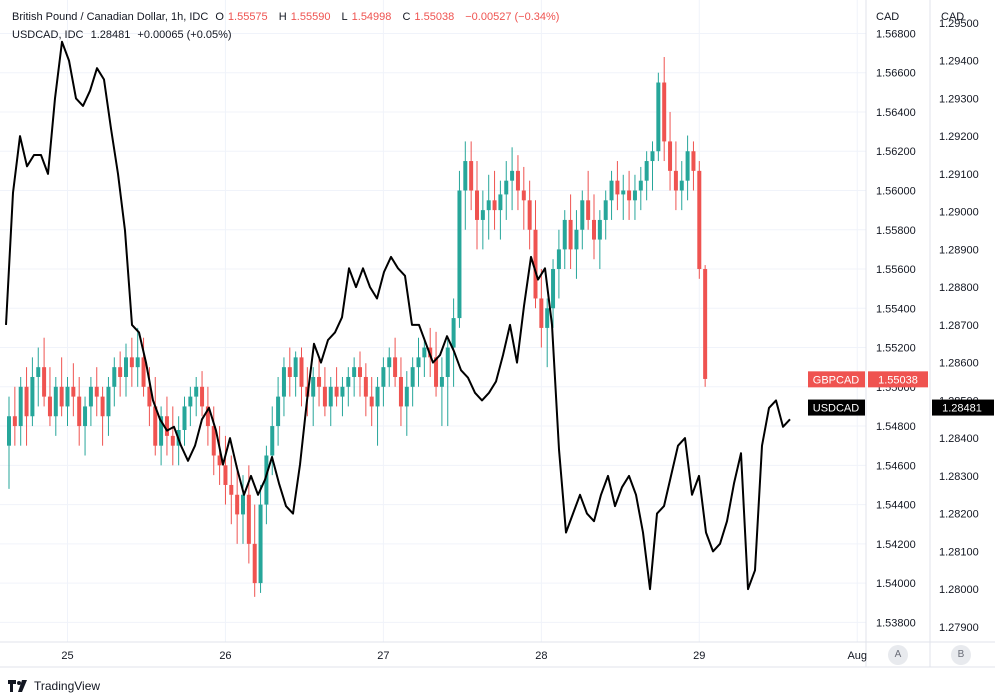 The height and width of the screenshot is (700, 995). Describe the element at coordinates (896, 113) in the screenshot. I see `left-tick-label: 1.56400` at that location.